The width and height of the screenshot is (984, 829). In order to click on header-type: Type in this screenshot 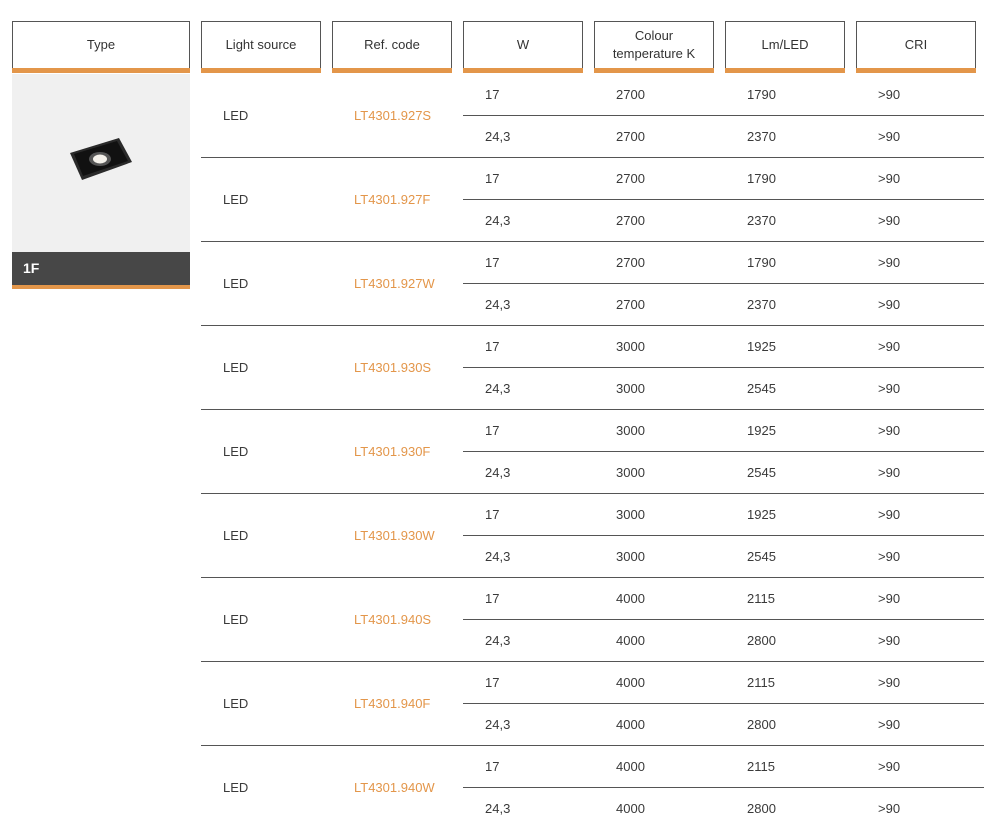, I will do `click(101, 44)`.